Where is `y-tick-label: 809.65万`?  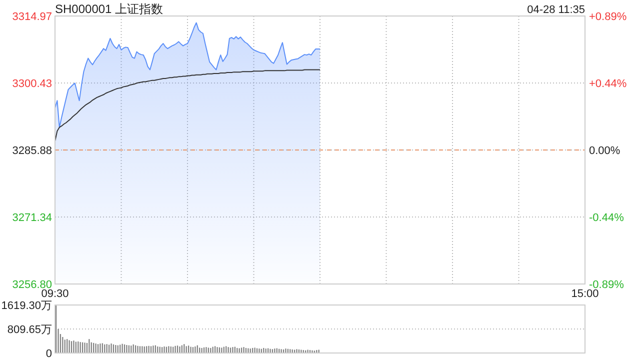
y-tick-label: 809.65万 is located at coordinates (29, 330).